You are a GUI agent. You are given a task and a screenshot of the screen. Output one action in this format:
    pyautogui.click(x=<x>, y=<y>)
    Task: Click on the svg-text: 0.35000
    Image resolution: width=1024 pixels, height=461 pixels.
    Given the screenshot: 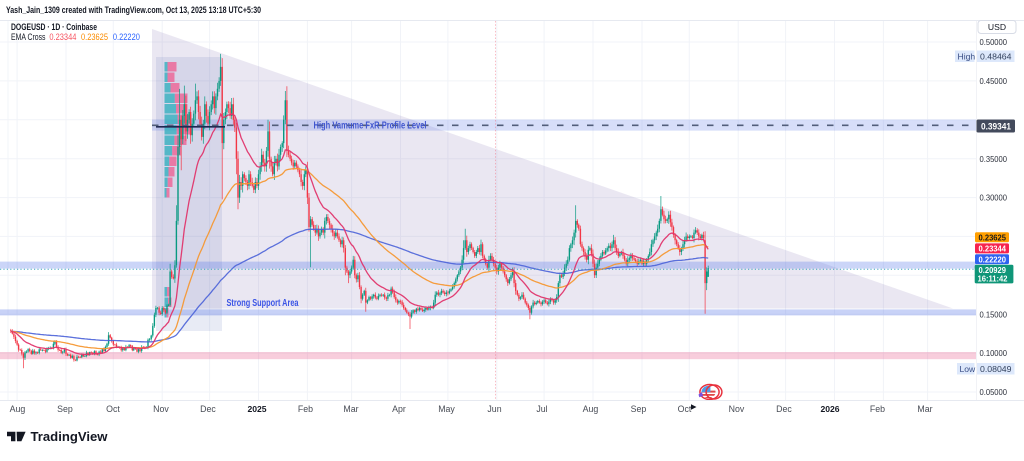 What is the action you would take?
    pyautogui.click(x=994, y=159)
    